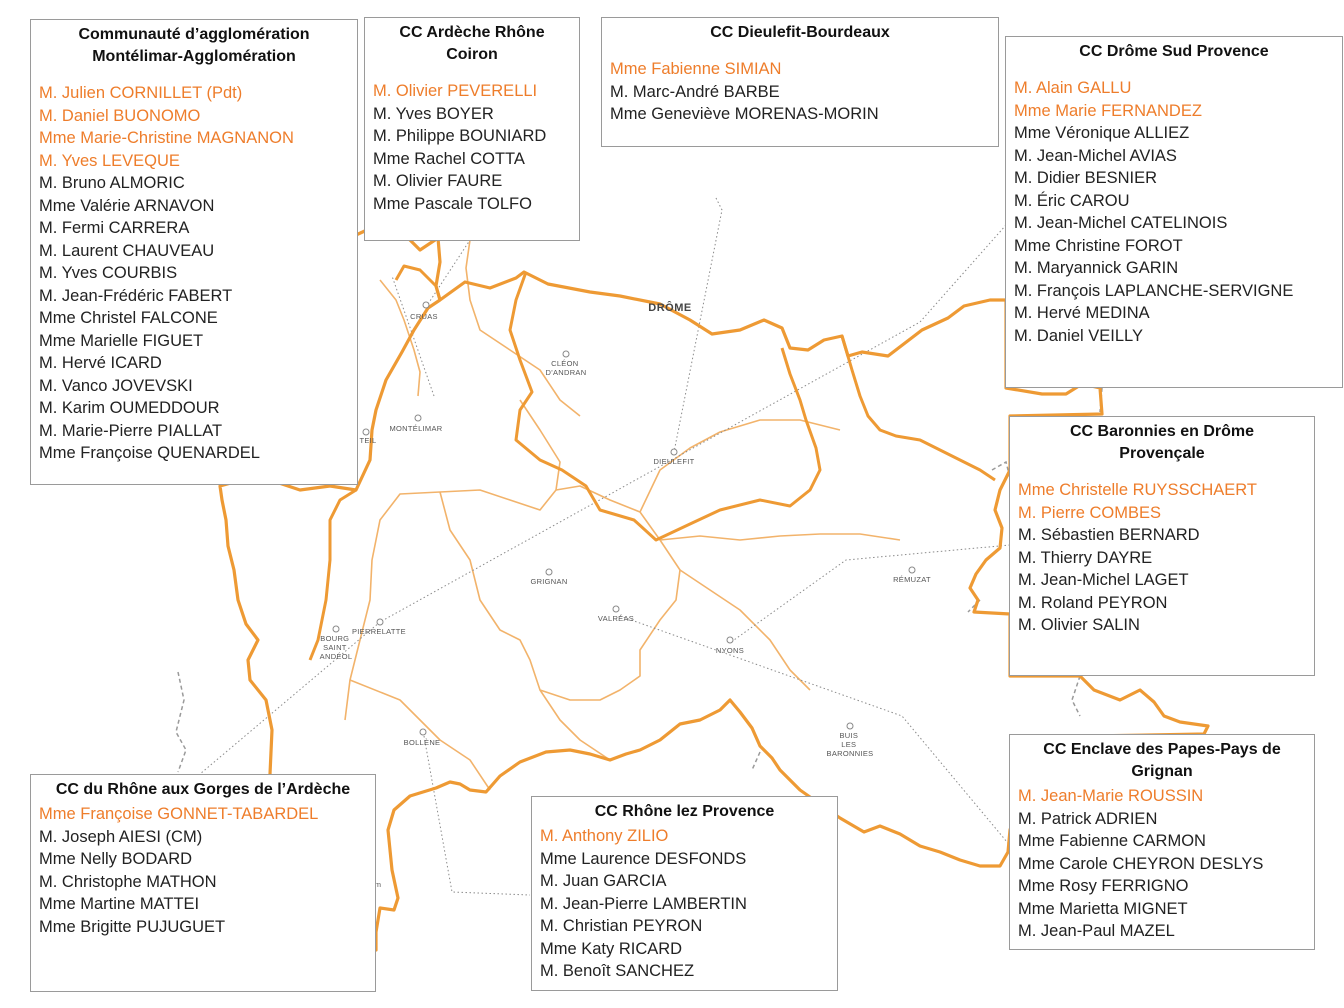  What do you see at coordinates (449, 158) in the screenshot?
I see `member: Mme Rachel COTTA` at bounding box center [449, 158].